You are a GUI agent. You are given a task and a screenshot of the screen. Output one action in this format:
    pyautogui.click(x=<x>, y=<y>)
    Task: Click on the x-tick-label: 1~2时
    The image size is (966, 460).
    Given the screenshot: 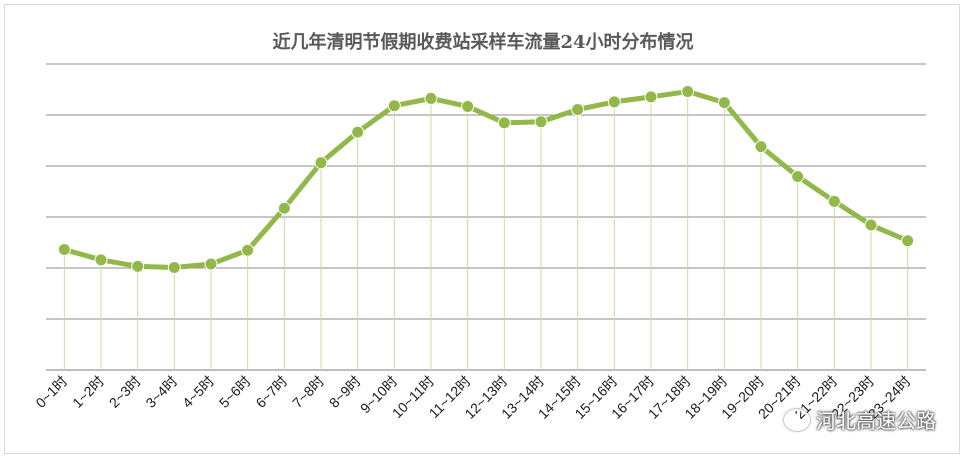 What is the action you would take?
    pyautogui.click(x=88, y=392)
    